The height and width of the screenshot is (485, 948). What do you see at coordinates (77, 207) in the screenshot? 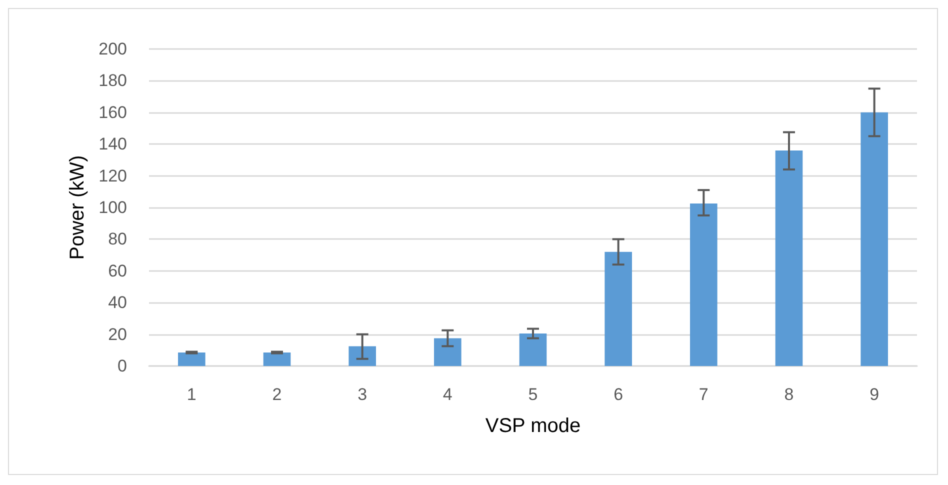
I see `y-axis-title: Power (kW)` at bounding box center [77, 207].